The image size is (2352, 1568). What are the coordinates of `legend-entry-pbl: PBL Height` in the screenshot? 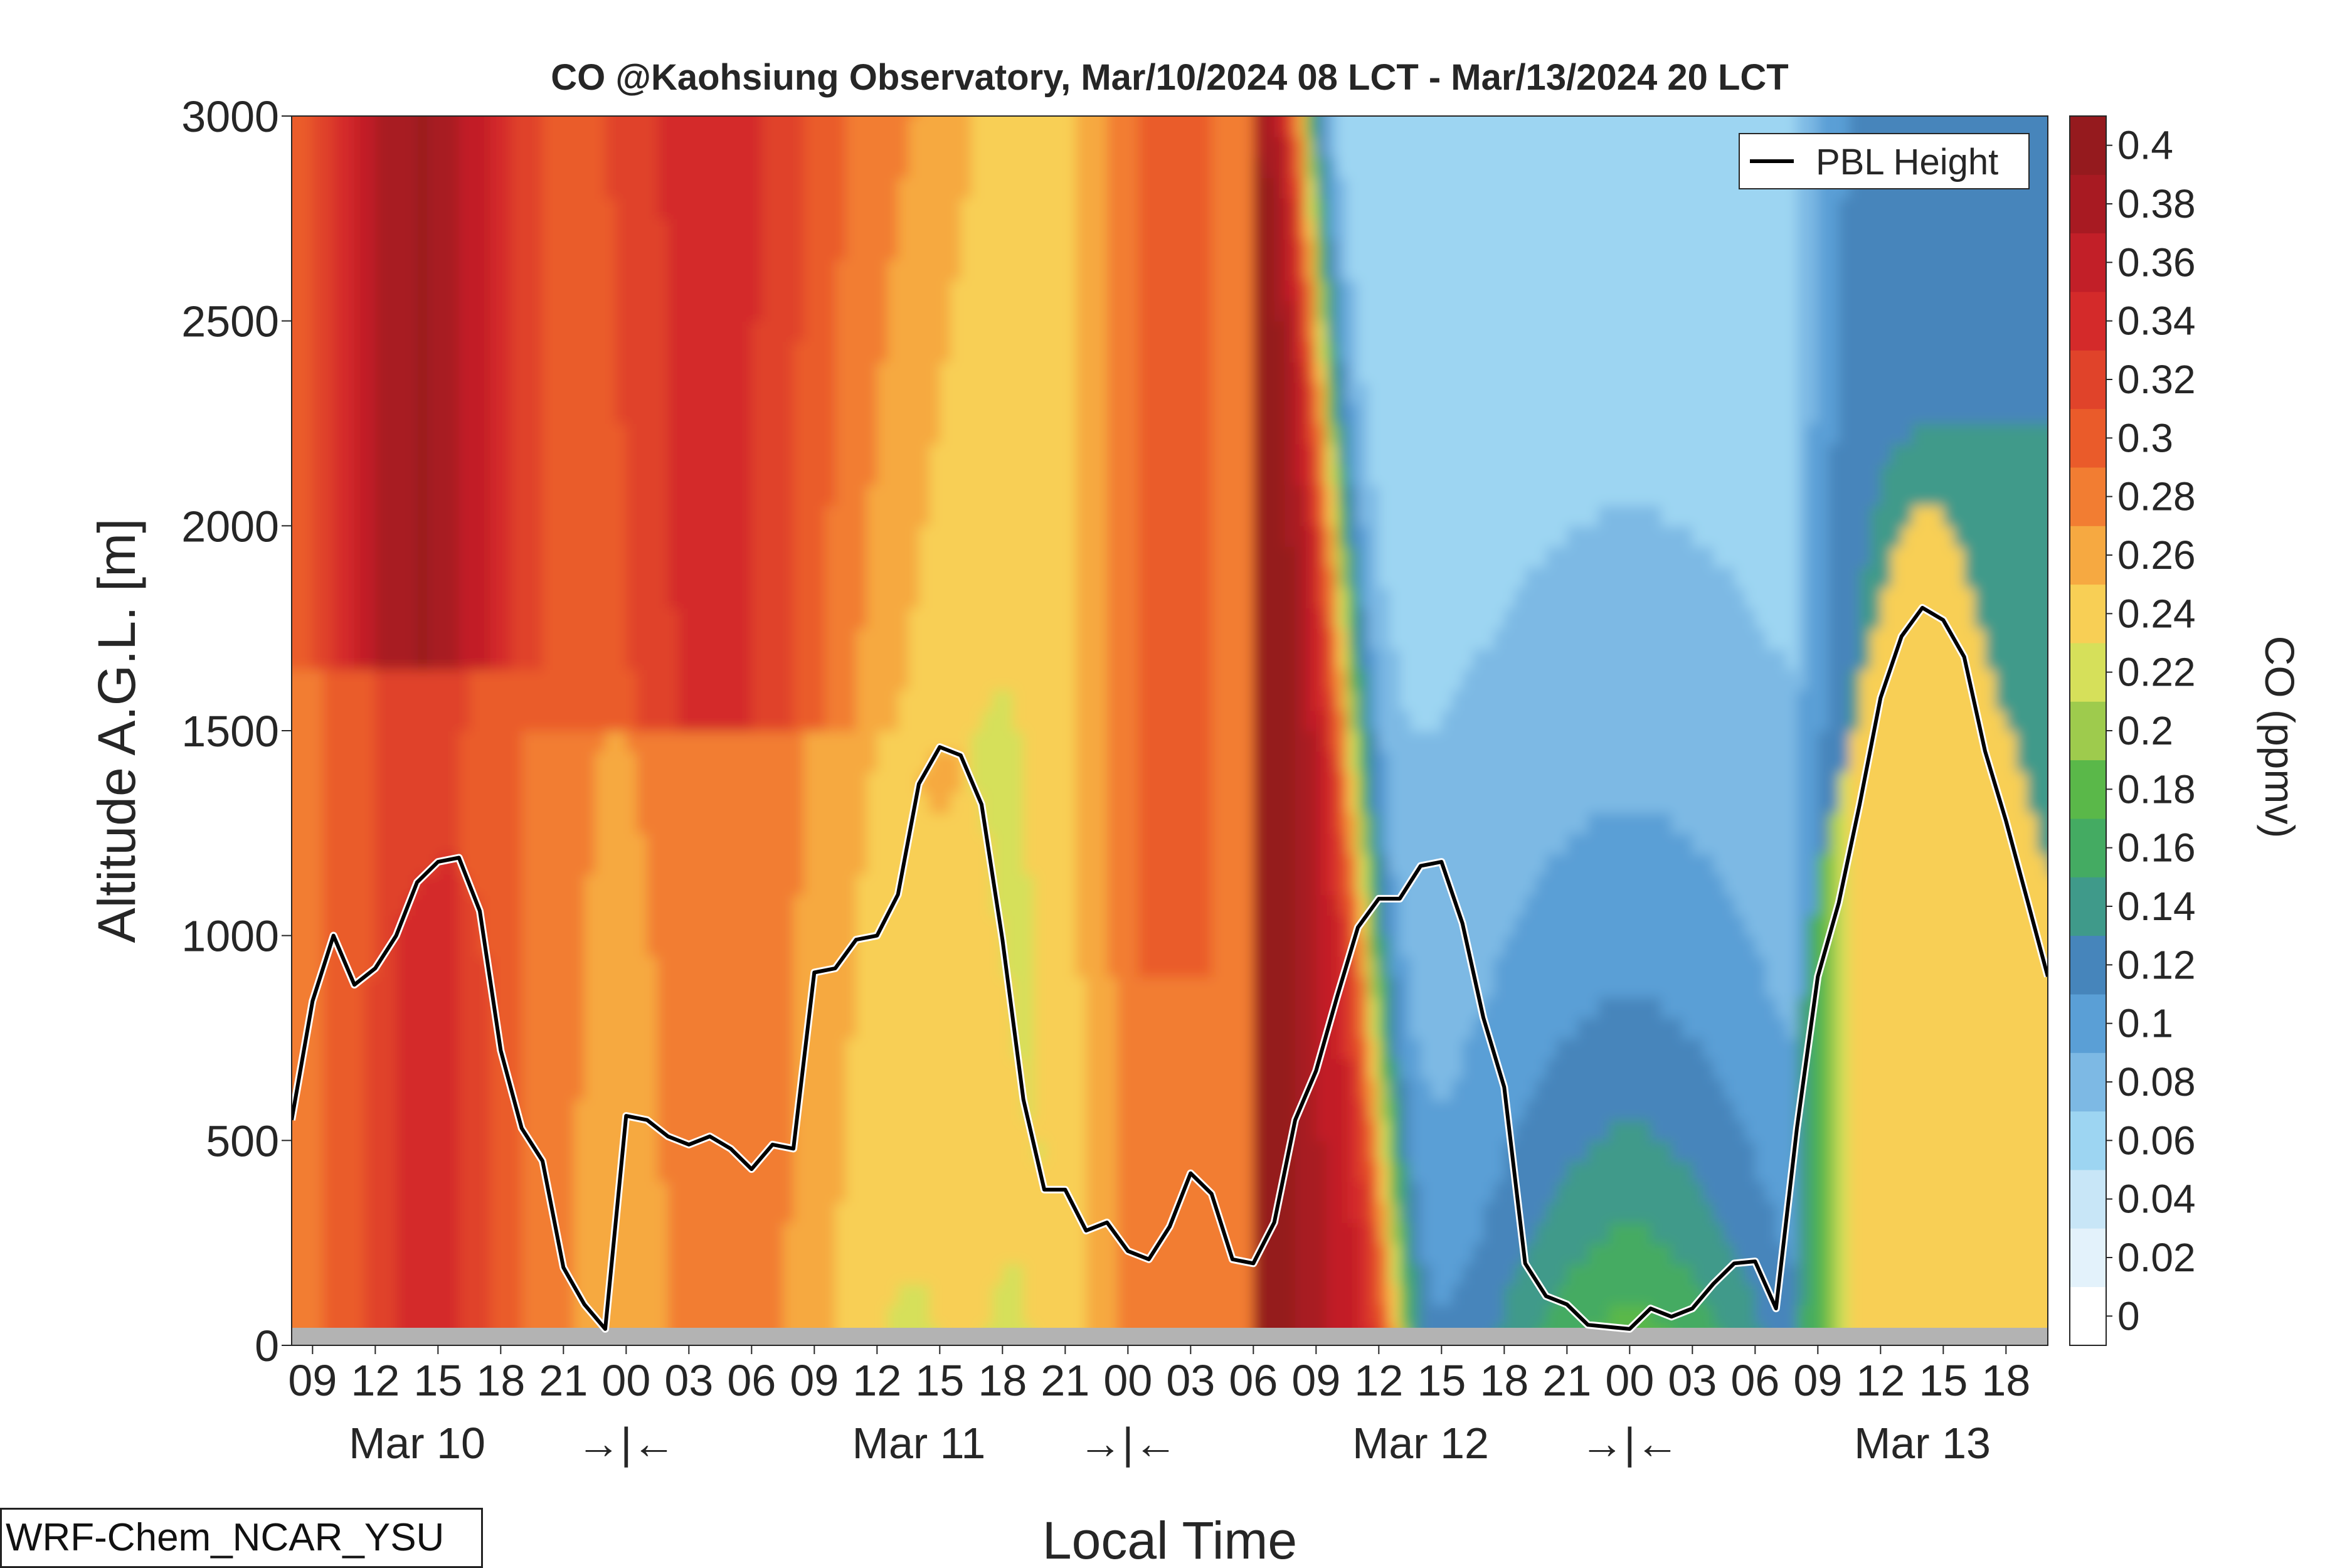 It's located at (1907, 162).